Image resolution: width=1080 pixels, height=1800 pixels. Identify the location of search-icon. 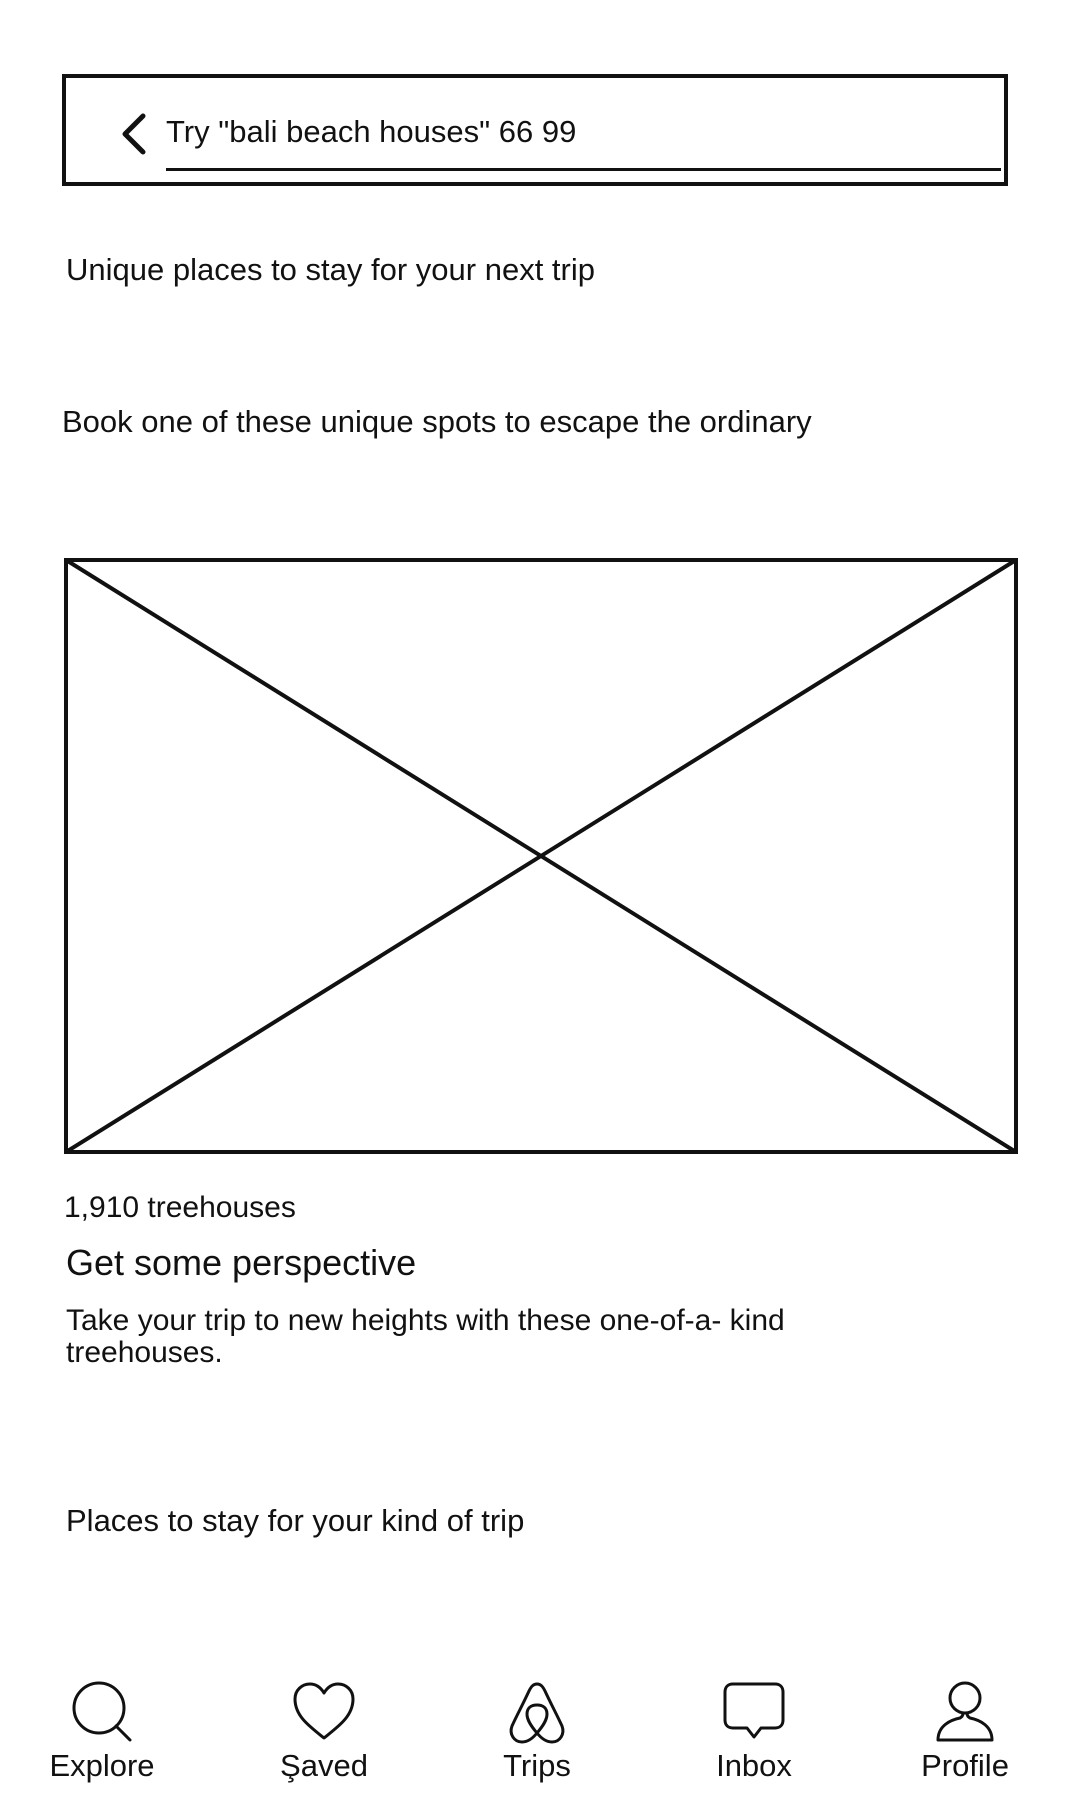
(102, 1713).